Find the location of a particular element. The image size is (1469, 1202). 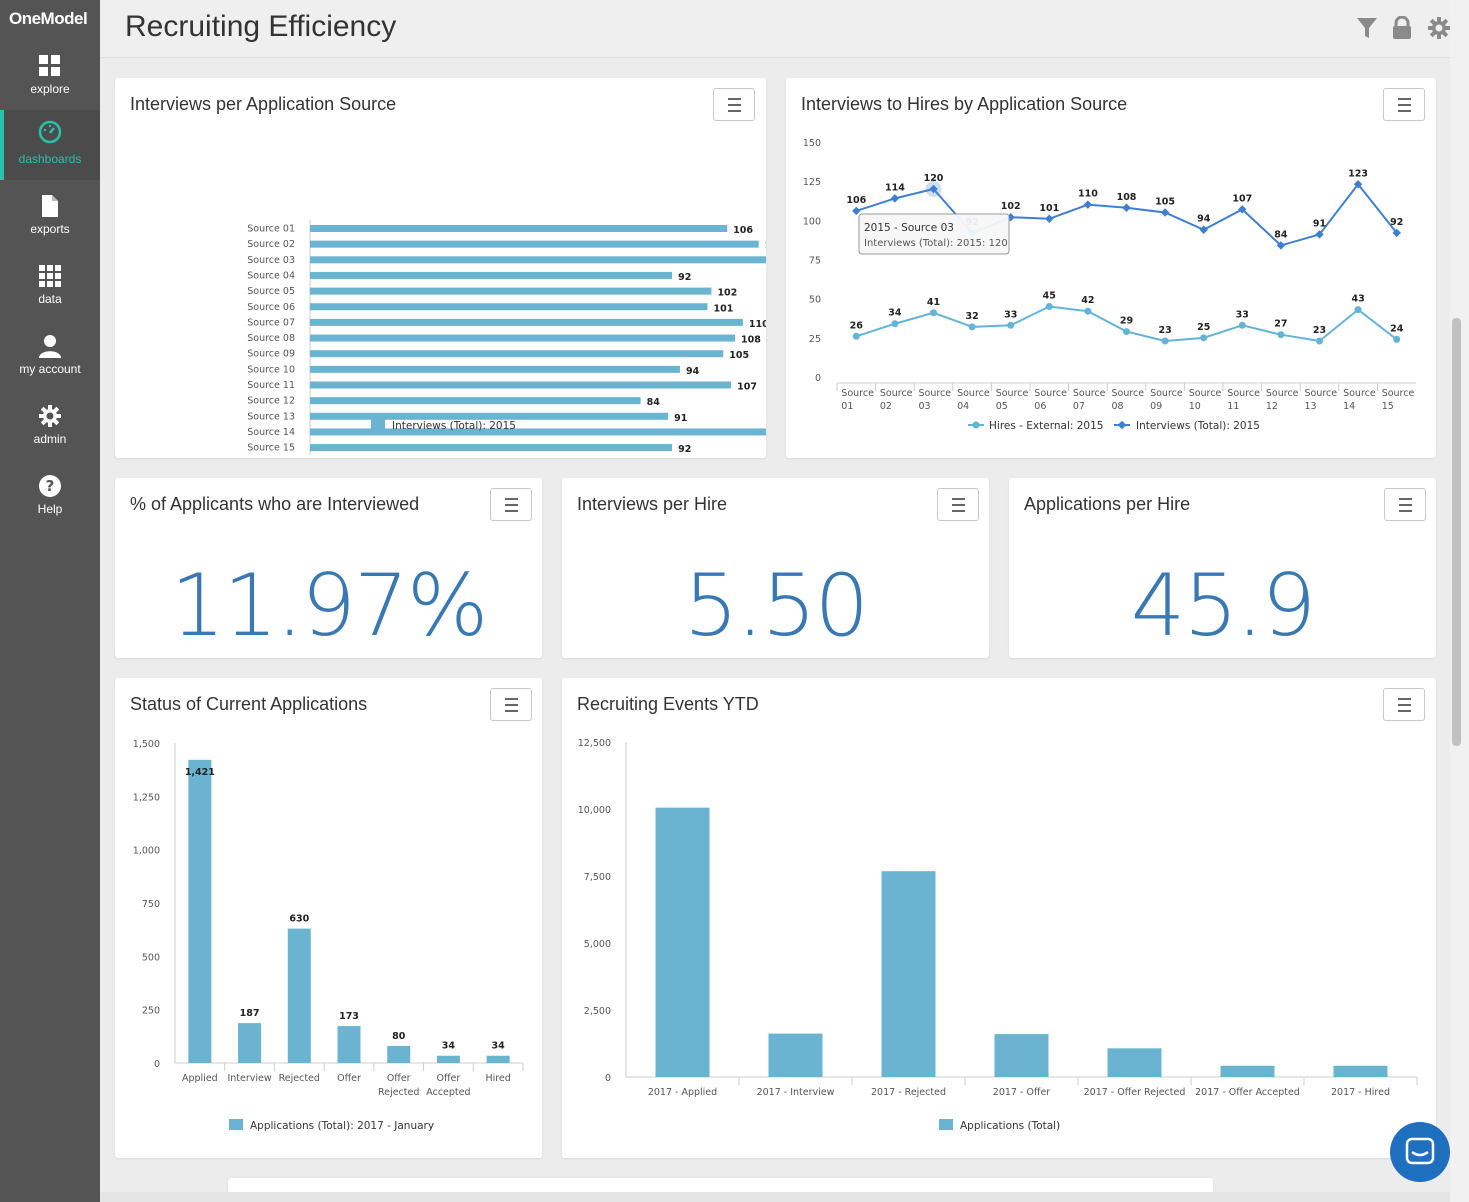

card-title: Status of Current Applications is located at coordinates (249, 704).